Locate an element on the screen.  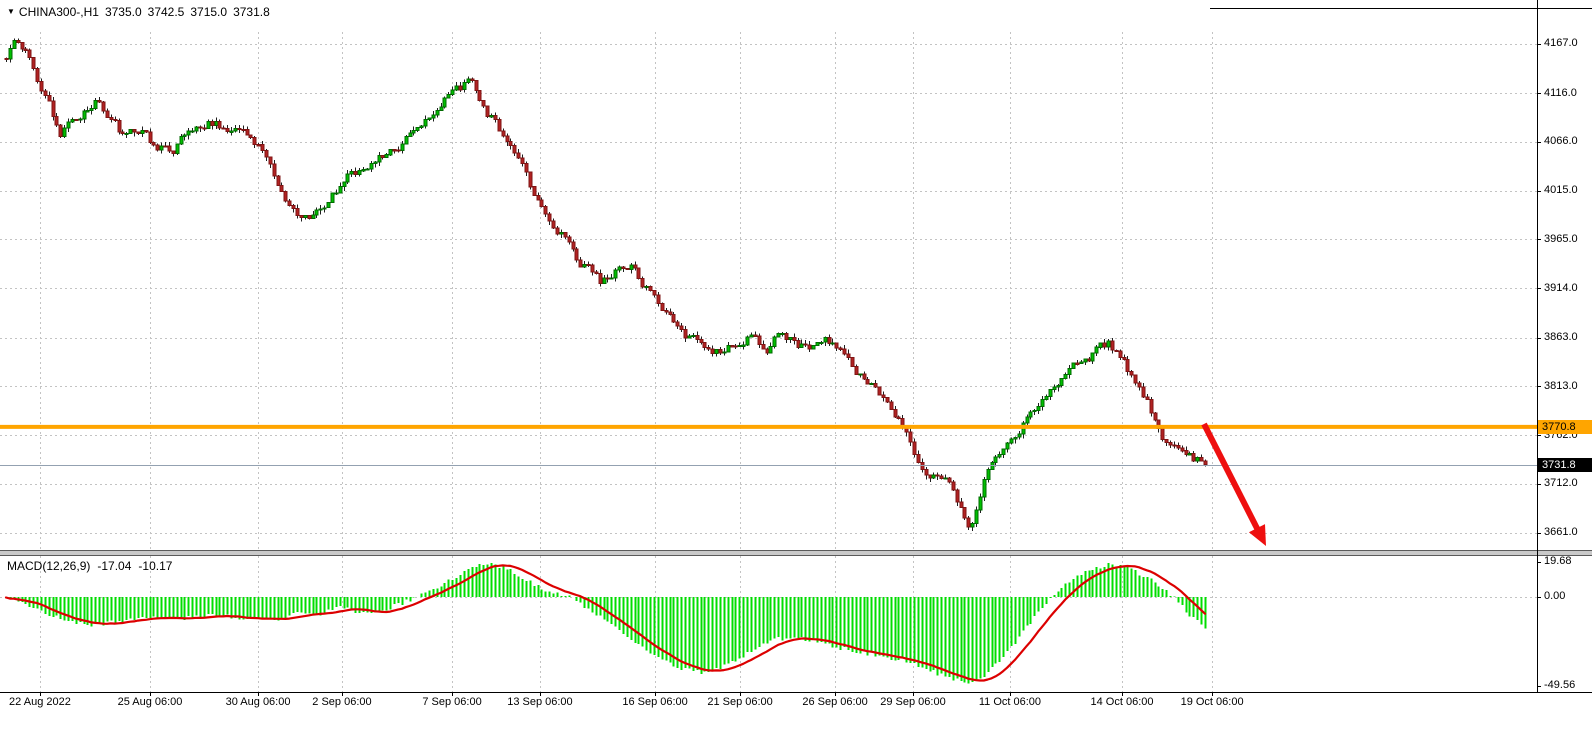
ohlc-close: 3731.8 is located at coordinates (251, 12).